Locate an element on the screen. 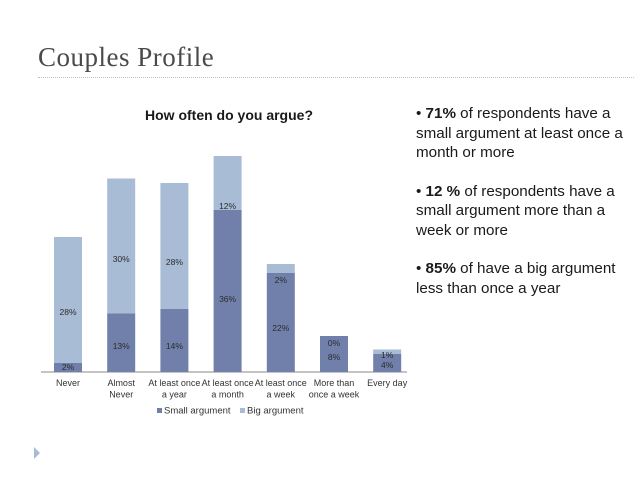 The image size is (638, 479). finding-3-highlight: 85% is located at coordinates (440, 268).